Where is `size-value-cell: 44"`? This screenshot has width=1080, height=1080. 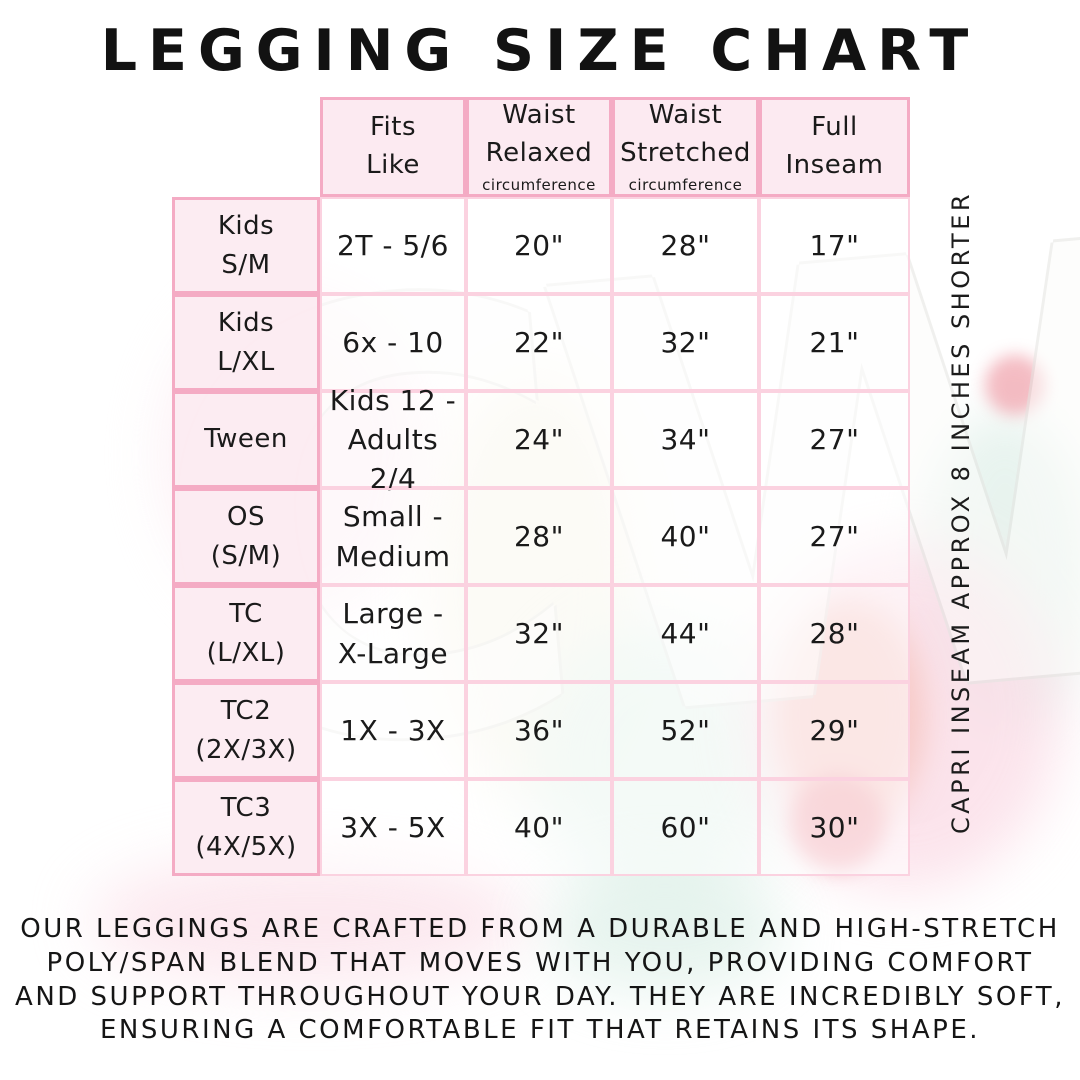
size-value-cell: 44" is located at coordinates (685, 633).